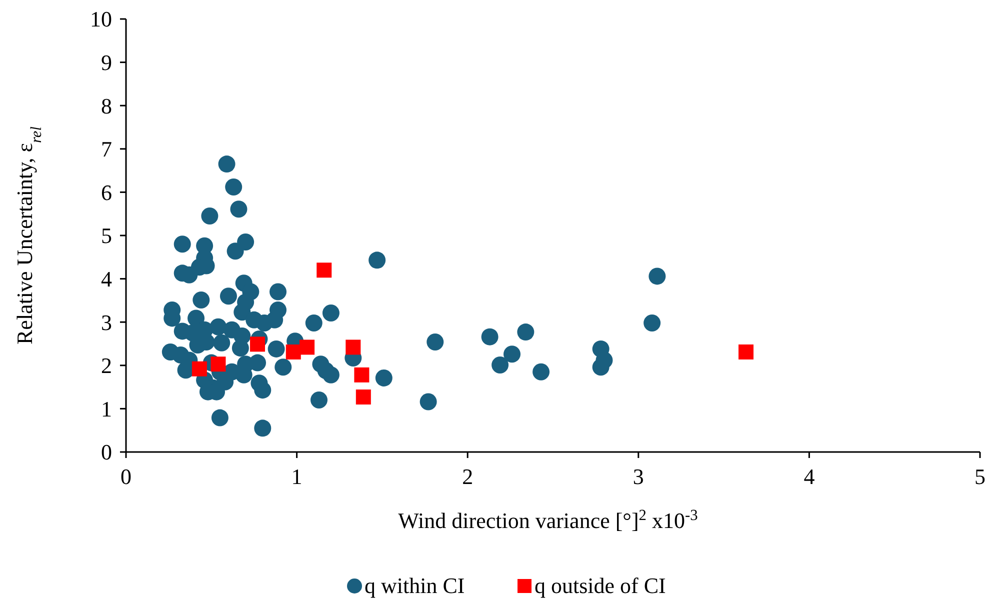  What do you see at coordinates (296, 476) in the screenshot?
I see `x-tick-label: 1` at bounding box center [296, 476].